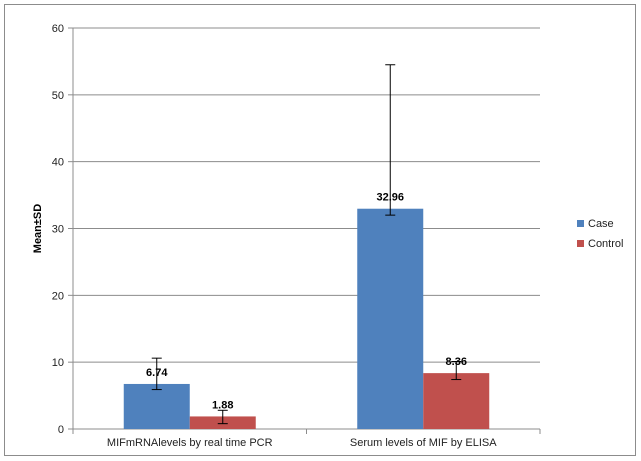  Describe the element at coordinates (390, 198) in the screenshot. I see `data-label: 32.96` at that location.